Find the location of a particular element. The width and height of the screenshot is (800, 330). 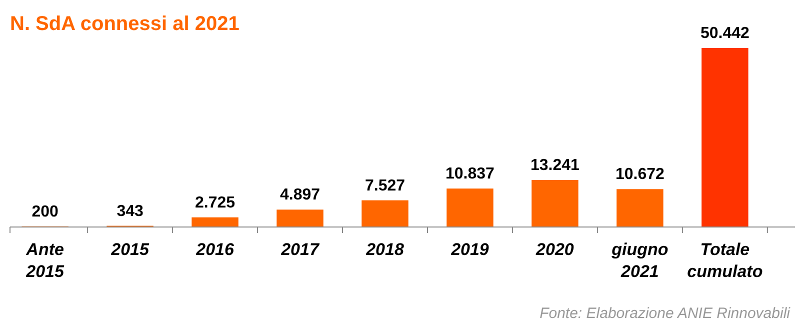

chart-title: N. SdA connessi al 2021 is located at coordinates (125, 24).